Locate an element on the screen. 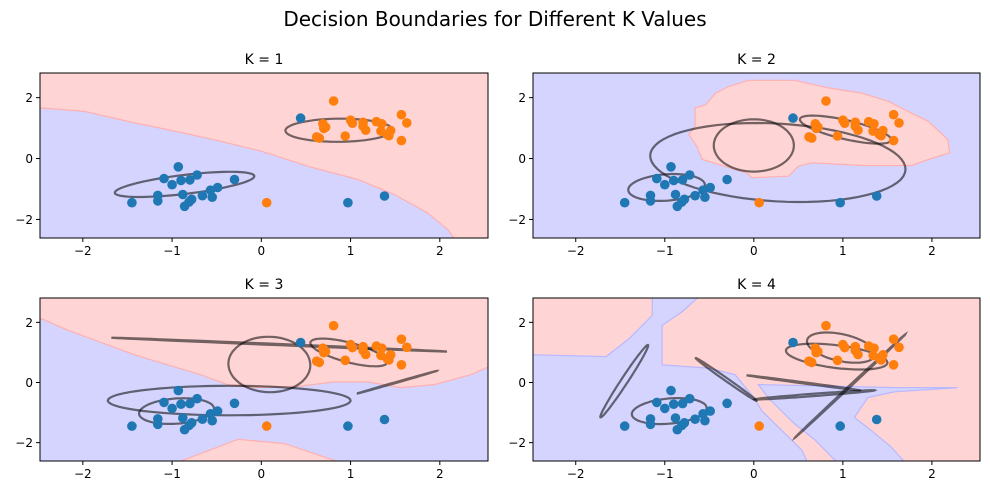 The height and width of the screenshot is (495, 990). subplot-title: K = 2 is located at coordinates (756, 60).